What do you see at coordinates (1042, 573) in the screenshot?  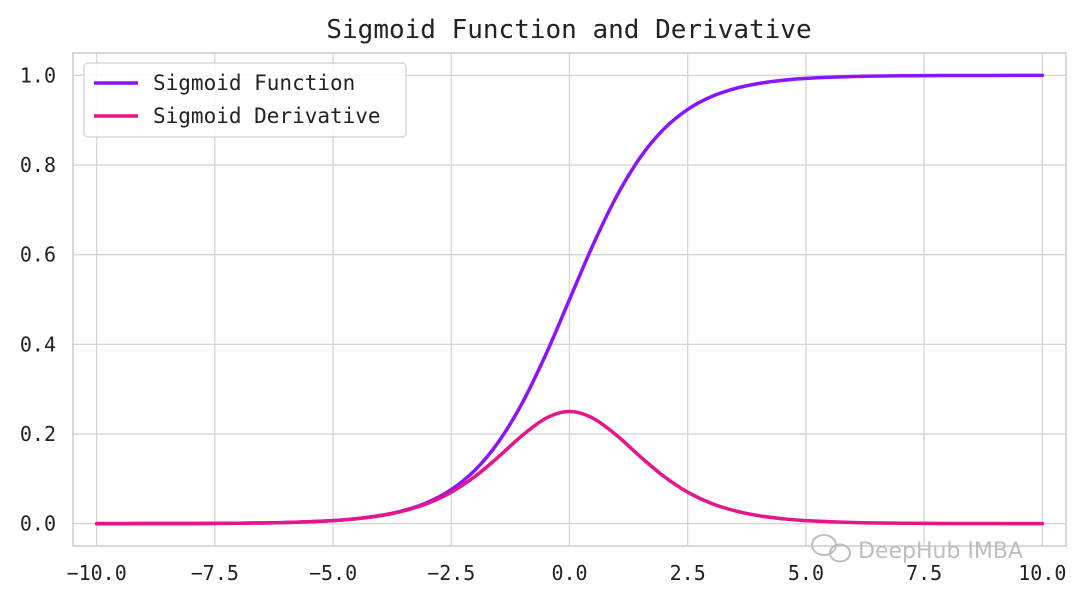 I see `x-tick-label: 10.0` at bounding box center [1042, 573].